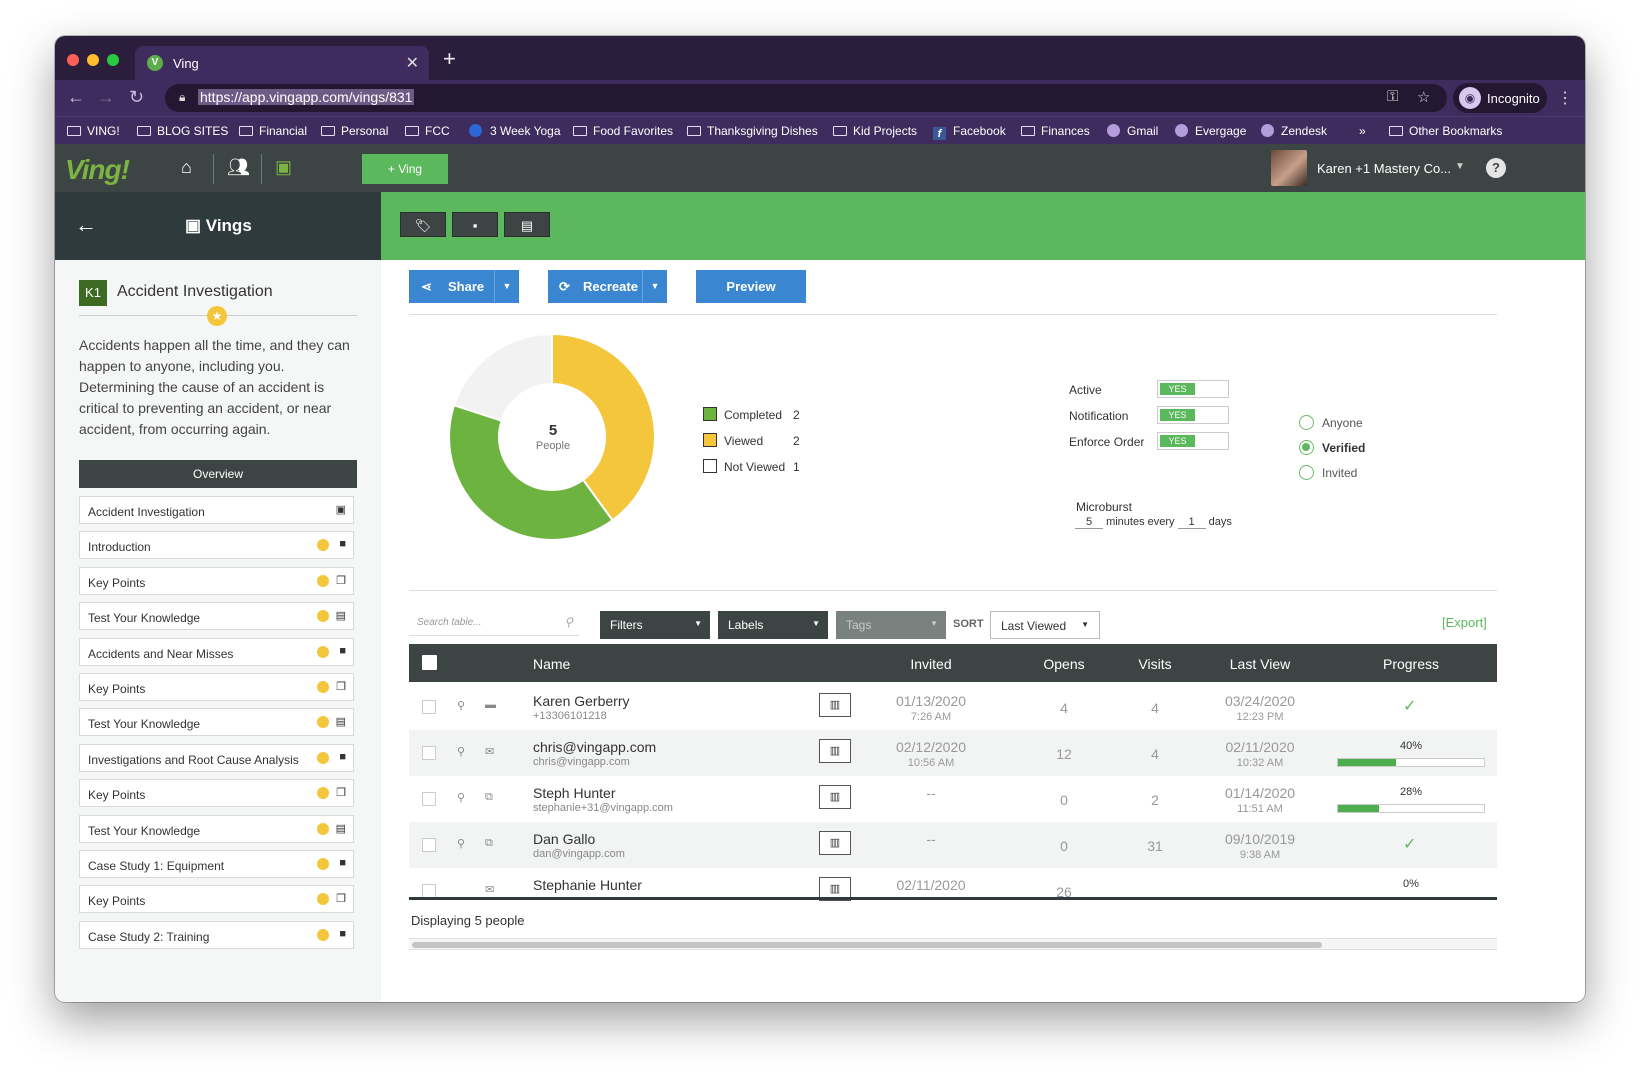 This screenshot has width=1640, height=1075. What do you see at coordinates (806, 98) in the screenshot?
I see `address-bar: 🔒︎ https://app.vingapp.com/vings/831 ⚿ ☆` at bounding box center [806, 98].